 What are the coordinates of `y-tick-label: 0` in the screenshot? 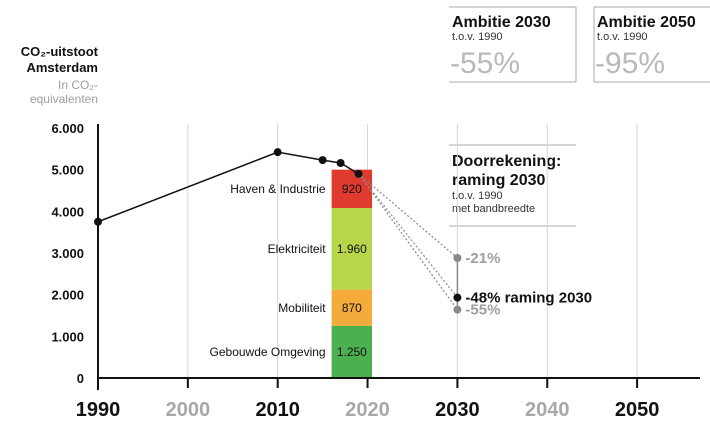 It's located at (80, 378).